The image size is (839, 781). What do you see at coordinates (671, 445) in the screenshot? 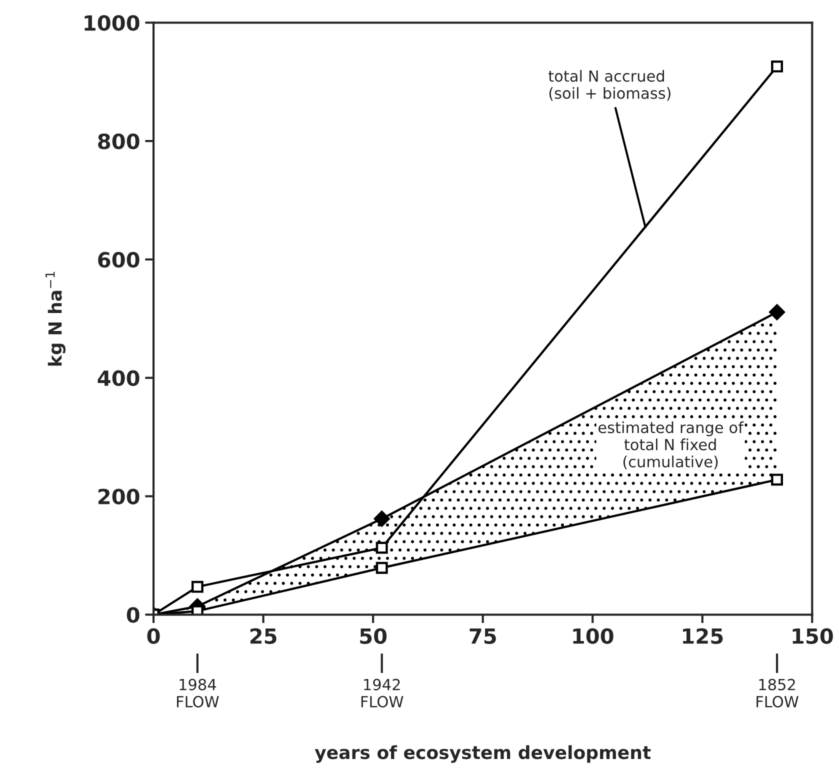
I see `annotation: estimated range of total N fixed (cumulative)` at bounding box center [671, 445].